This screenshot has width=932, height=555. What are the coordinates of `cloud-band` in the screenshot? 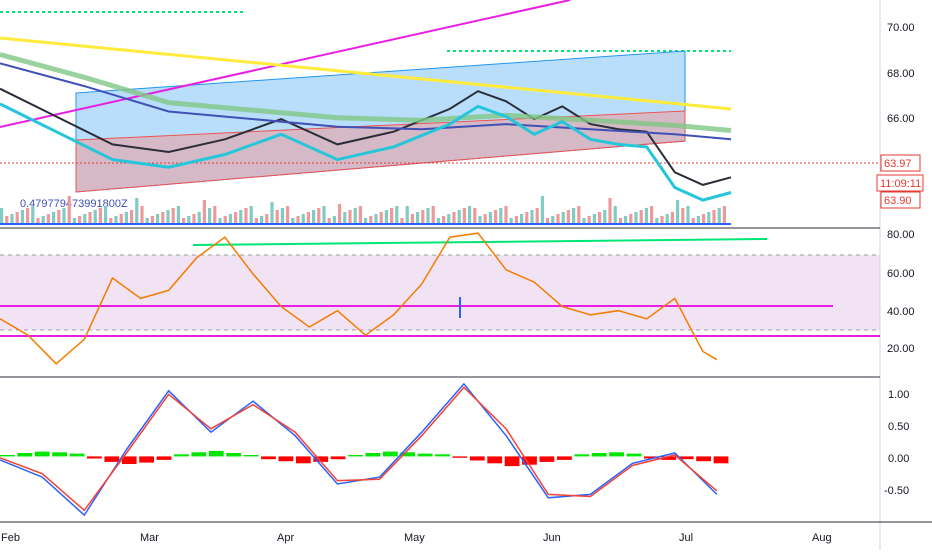 It's located at (366, 92).